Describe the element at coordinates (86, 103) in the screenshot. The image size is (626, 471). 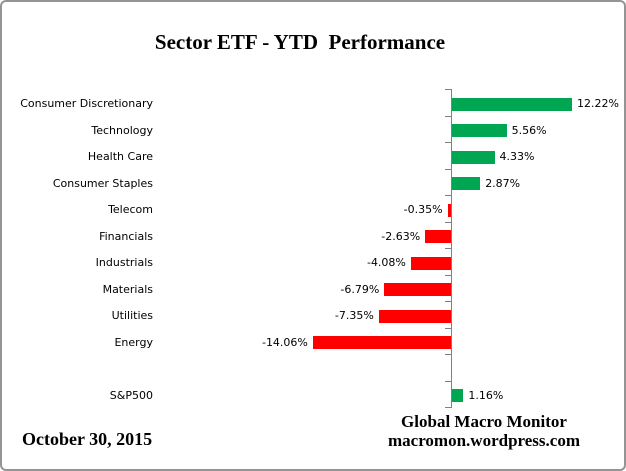
I see `category-label-consumer-discretionary: Consumer Discretionary` at that location.